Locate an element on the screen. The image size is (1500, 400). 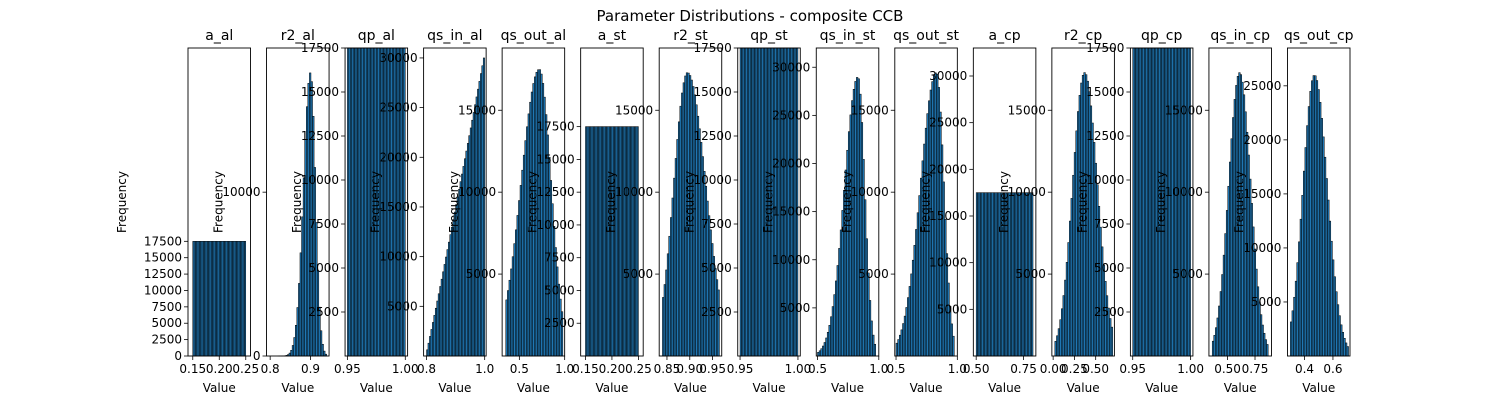
panel-title: qs_out_st is located at coordinates (926, 36).